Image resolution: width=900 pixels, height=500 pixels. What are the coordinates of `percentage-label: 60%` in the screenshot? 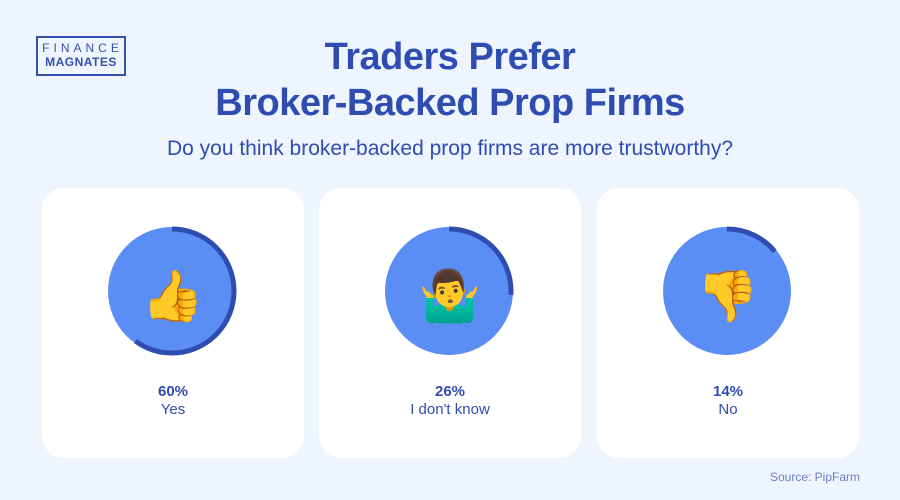 It's located at (173, 391).